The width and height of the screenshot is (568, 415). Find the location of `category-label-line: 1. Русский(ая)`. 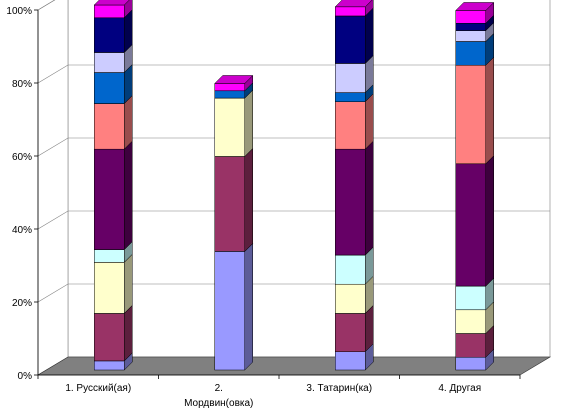

category-label-line: 1. Русский(ая) is located at coordinates (98, 388).